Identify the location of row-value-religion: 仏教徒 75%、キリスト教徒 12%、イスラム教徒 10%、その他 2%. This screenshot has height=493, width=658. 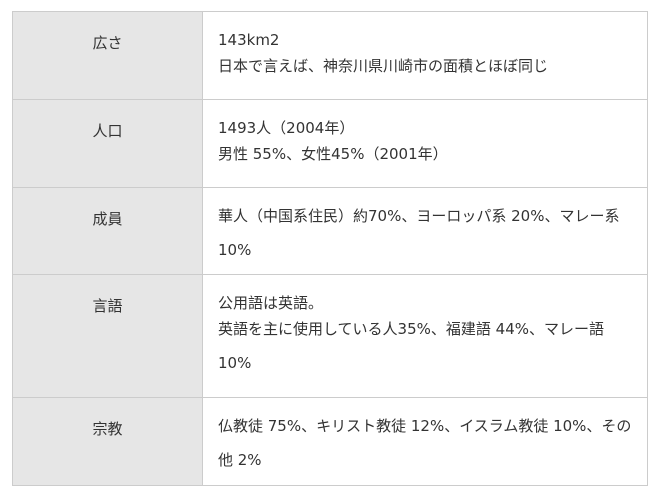
(425, 441).